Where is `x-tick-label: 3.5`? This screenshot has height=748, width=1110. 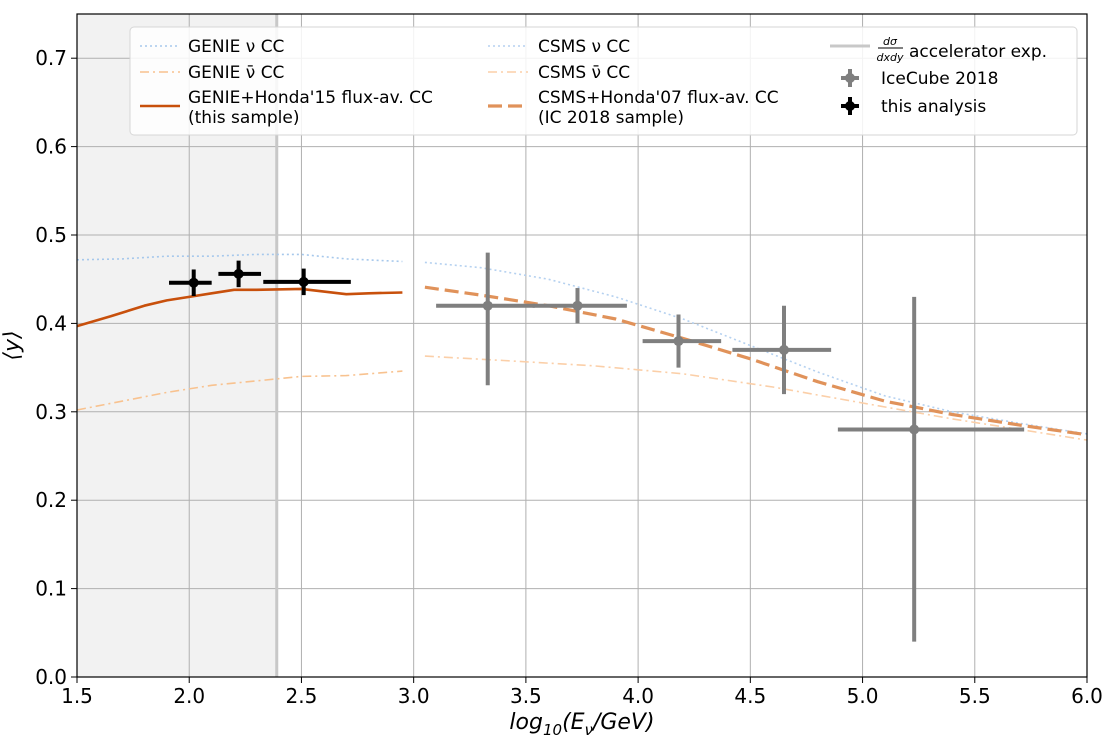 x-tick-label: 3.5 is located at coordinates (526, 696).